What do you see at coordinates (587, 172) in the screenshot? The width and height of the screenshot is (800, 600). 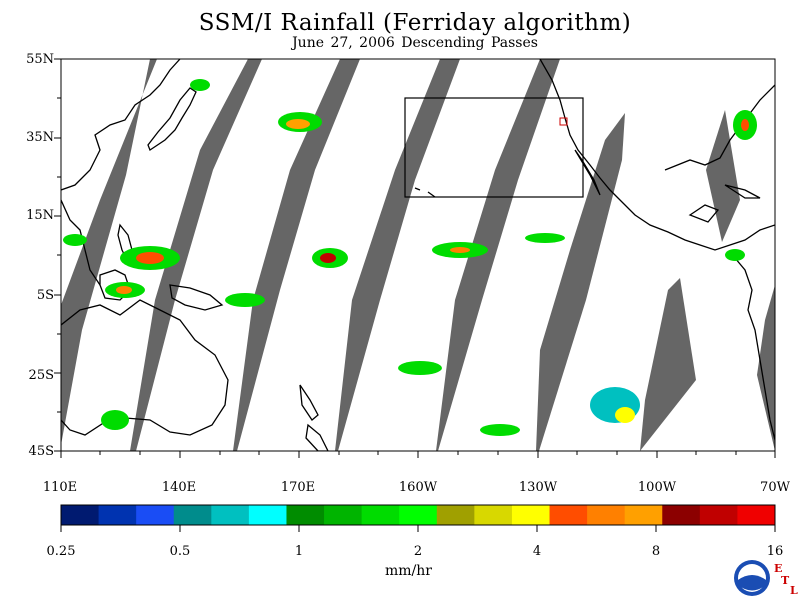 I see `coastline-baja` at bounding box center [587, 172].